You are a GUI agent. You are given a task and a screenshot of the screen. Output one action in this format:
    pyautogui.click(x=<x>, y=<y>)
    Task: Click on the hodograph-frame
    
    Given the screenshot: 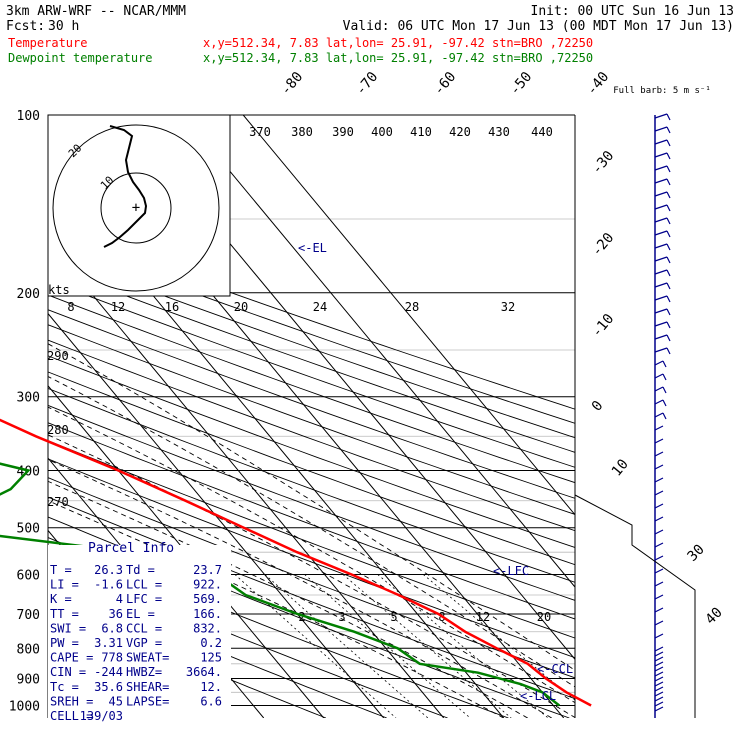 What is the action you would take?
    pyautogui.click(x=139, y=205)
    